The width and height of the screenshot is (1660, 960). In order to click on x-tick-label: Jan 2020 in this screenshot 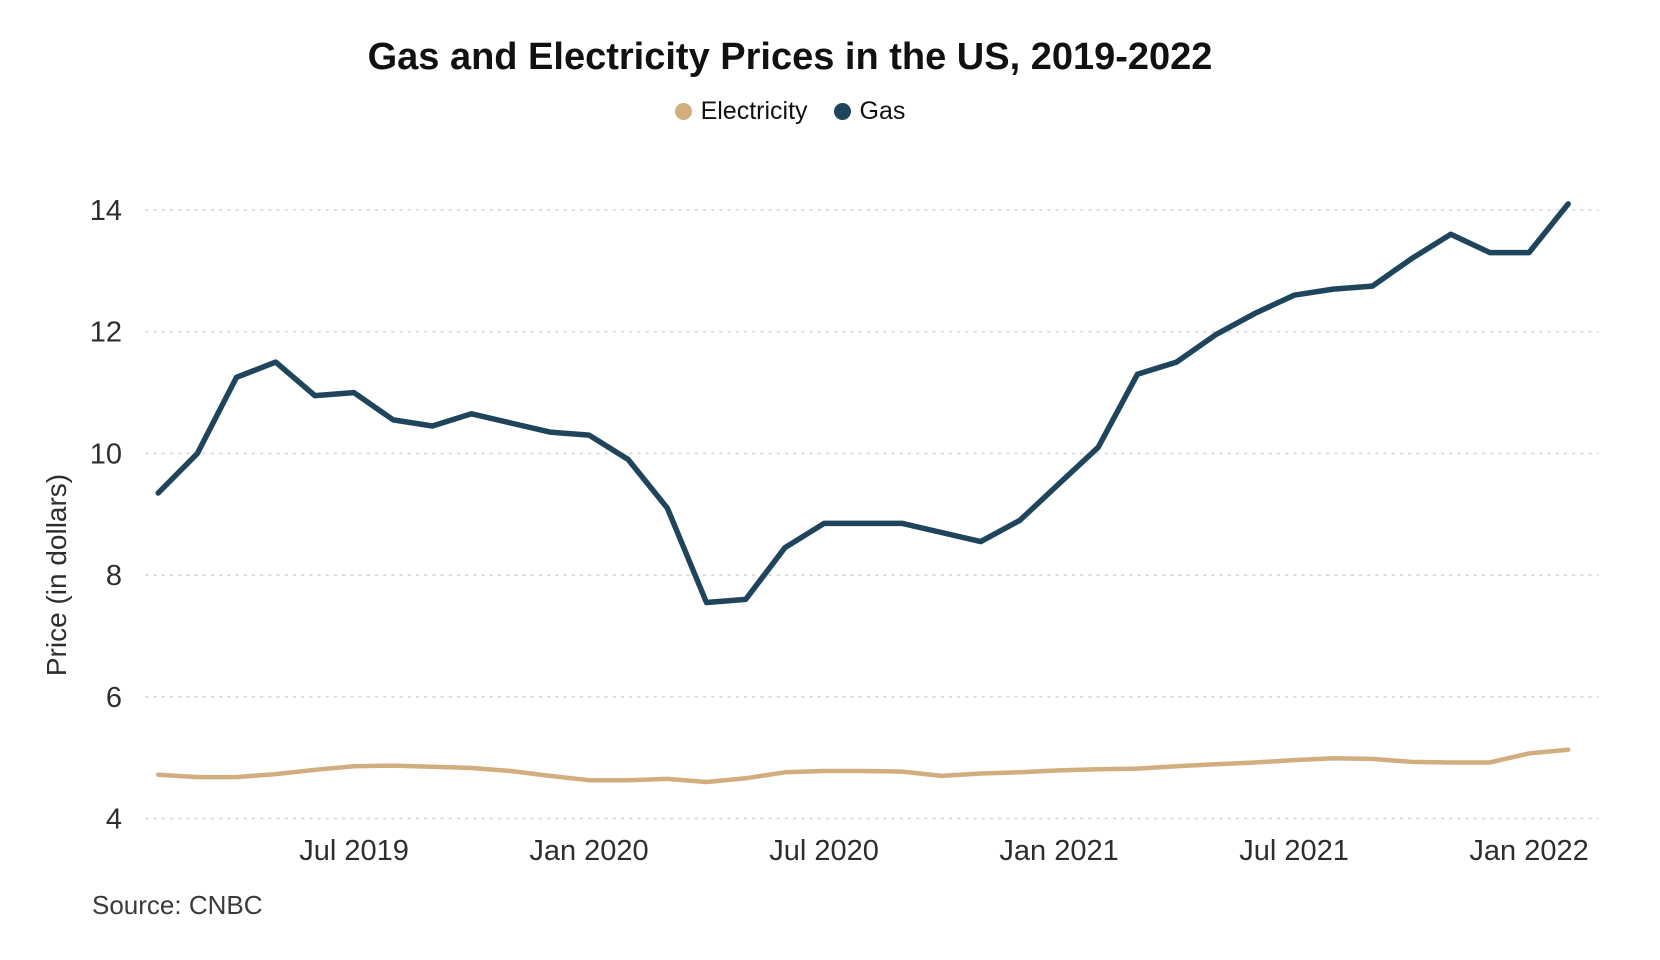, I will do `click(588, 851)`.